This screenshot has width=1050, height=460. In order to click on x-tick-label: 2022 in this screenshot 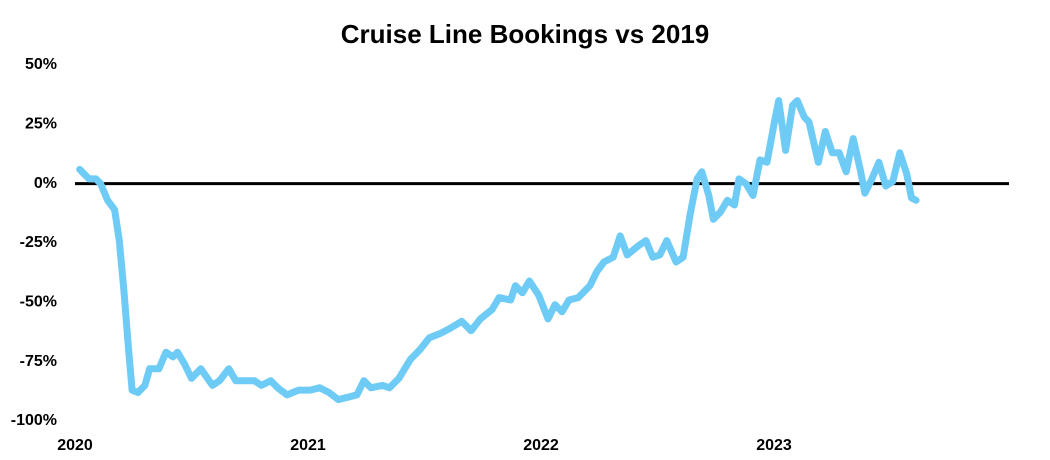, I will do `click(541, 445)`.